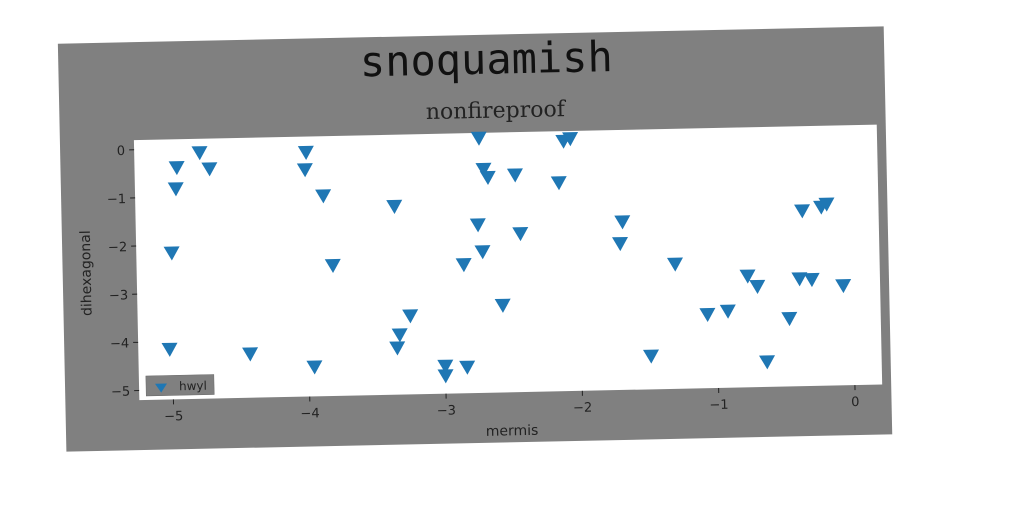 The height and width of the screenshot is (512, 1024). I want to click on y-axis: 0 −1 −2 −3 −4 −5, so click(123, 272).